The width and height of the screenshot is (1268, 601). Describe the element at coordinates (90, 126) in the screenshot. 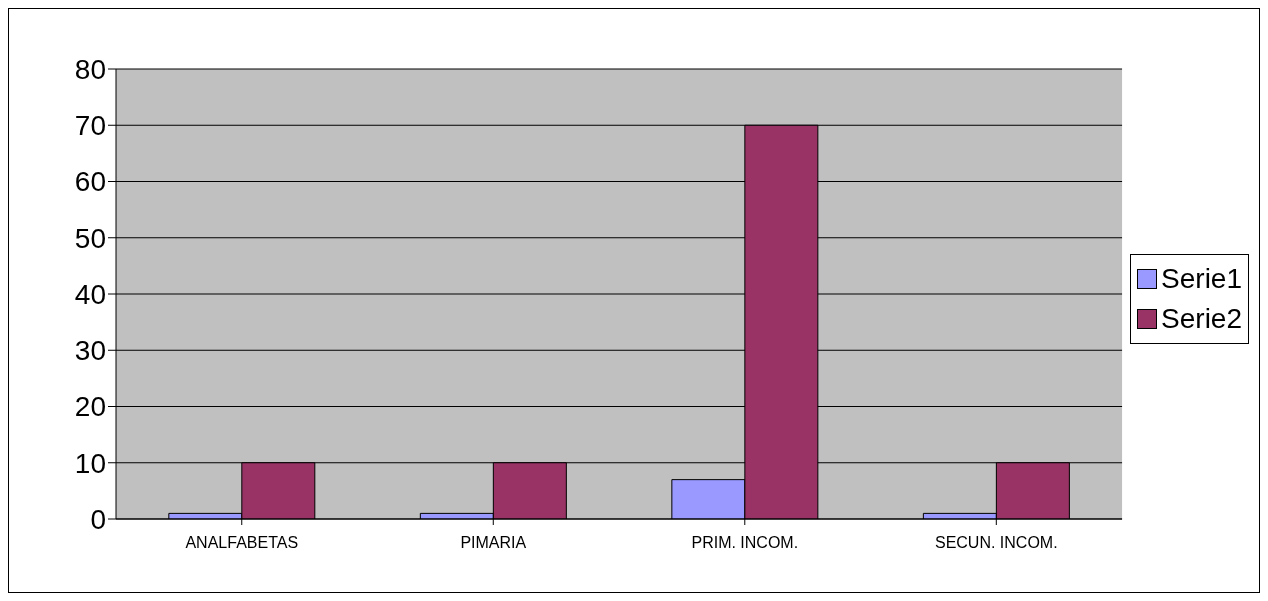

I see `y-tick-label: 70` at that location.